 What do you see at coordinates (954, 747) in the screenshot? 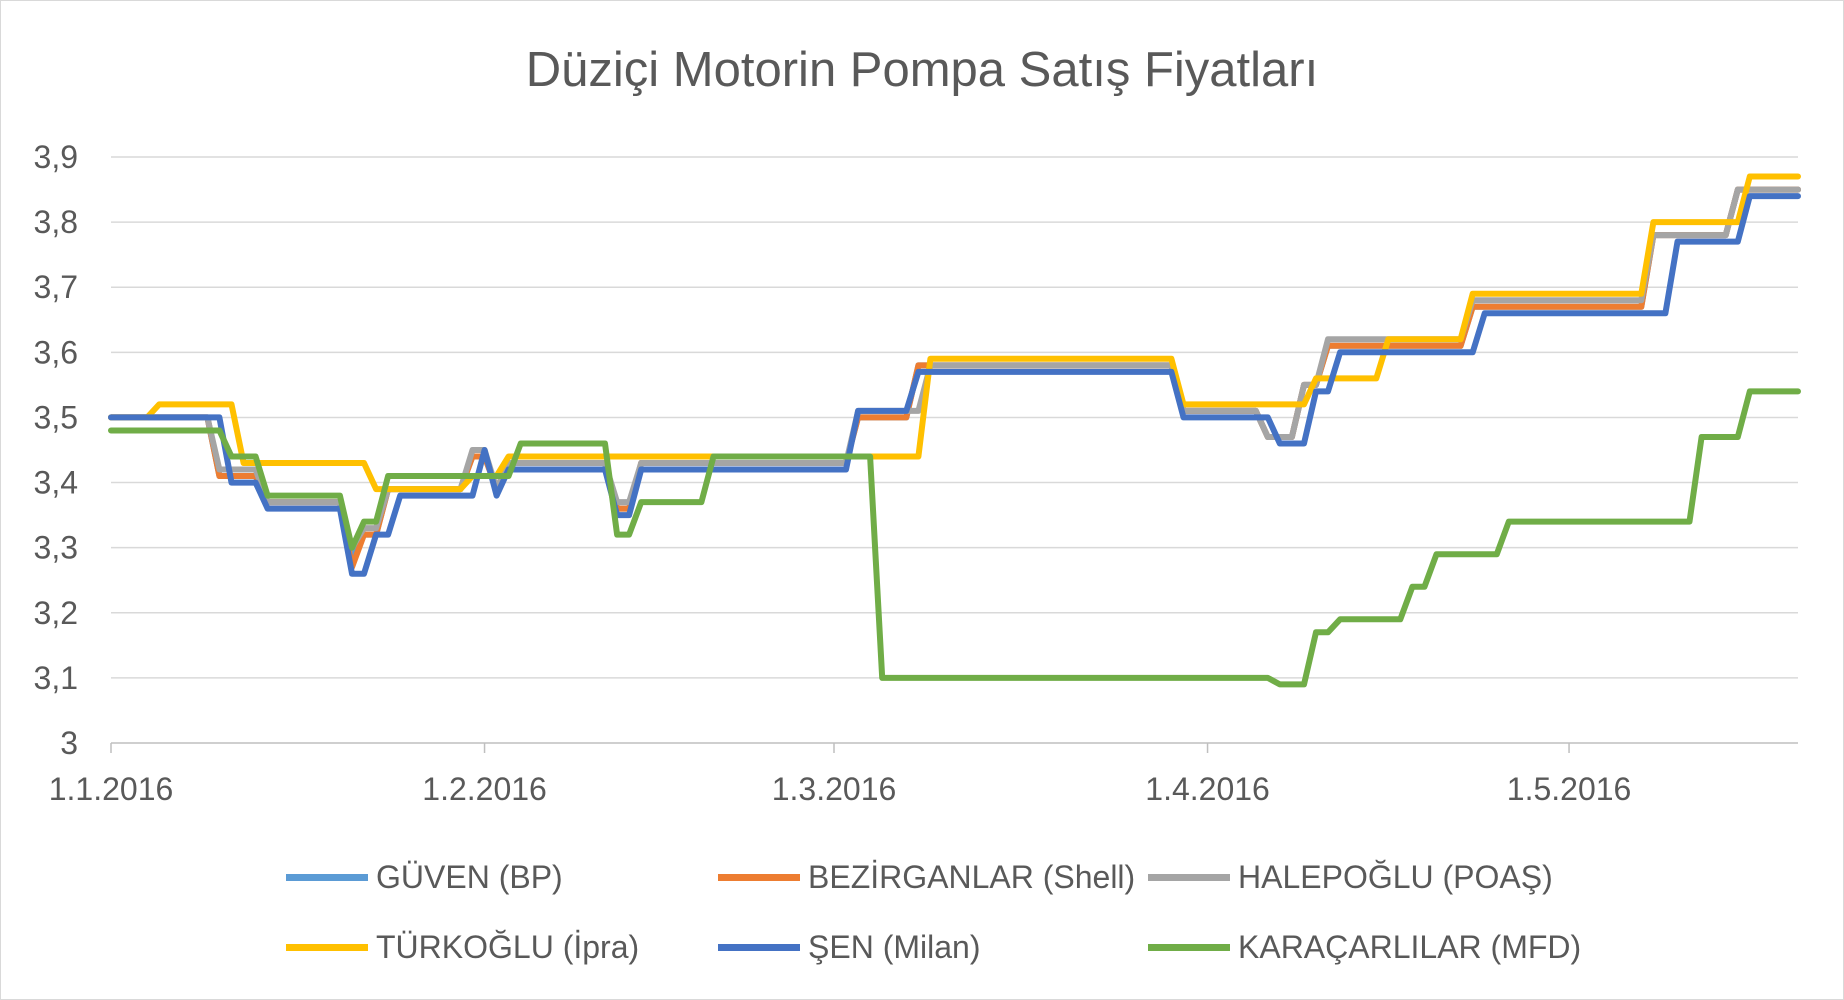
I see `axes` at bounding box center [954, 747].